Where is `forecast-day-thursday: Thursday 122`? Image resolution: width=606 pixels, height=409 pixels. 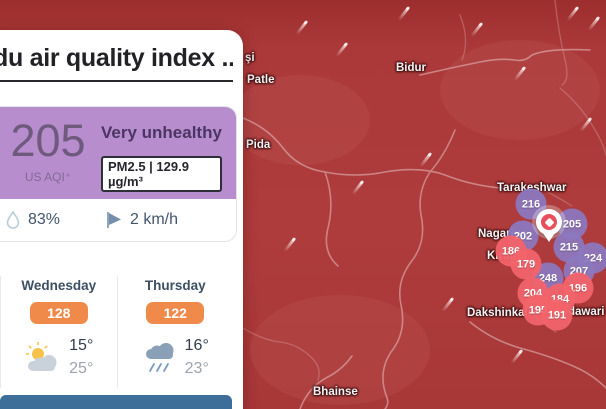
forecast-day-thursday: Thursday 122 is located at coordinates (175, 332).